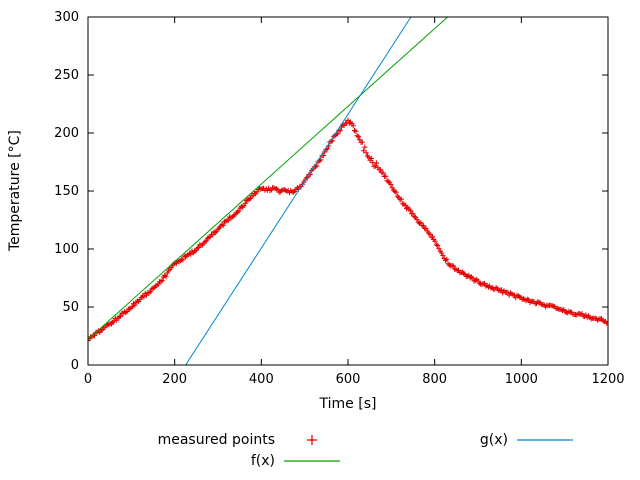 The image size is (640, 480). What do you see at coordinates (174, 379) in the screenshot?
I see `x-tick-label: 200` at bounding box center [174, 379].